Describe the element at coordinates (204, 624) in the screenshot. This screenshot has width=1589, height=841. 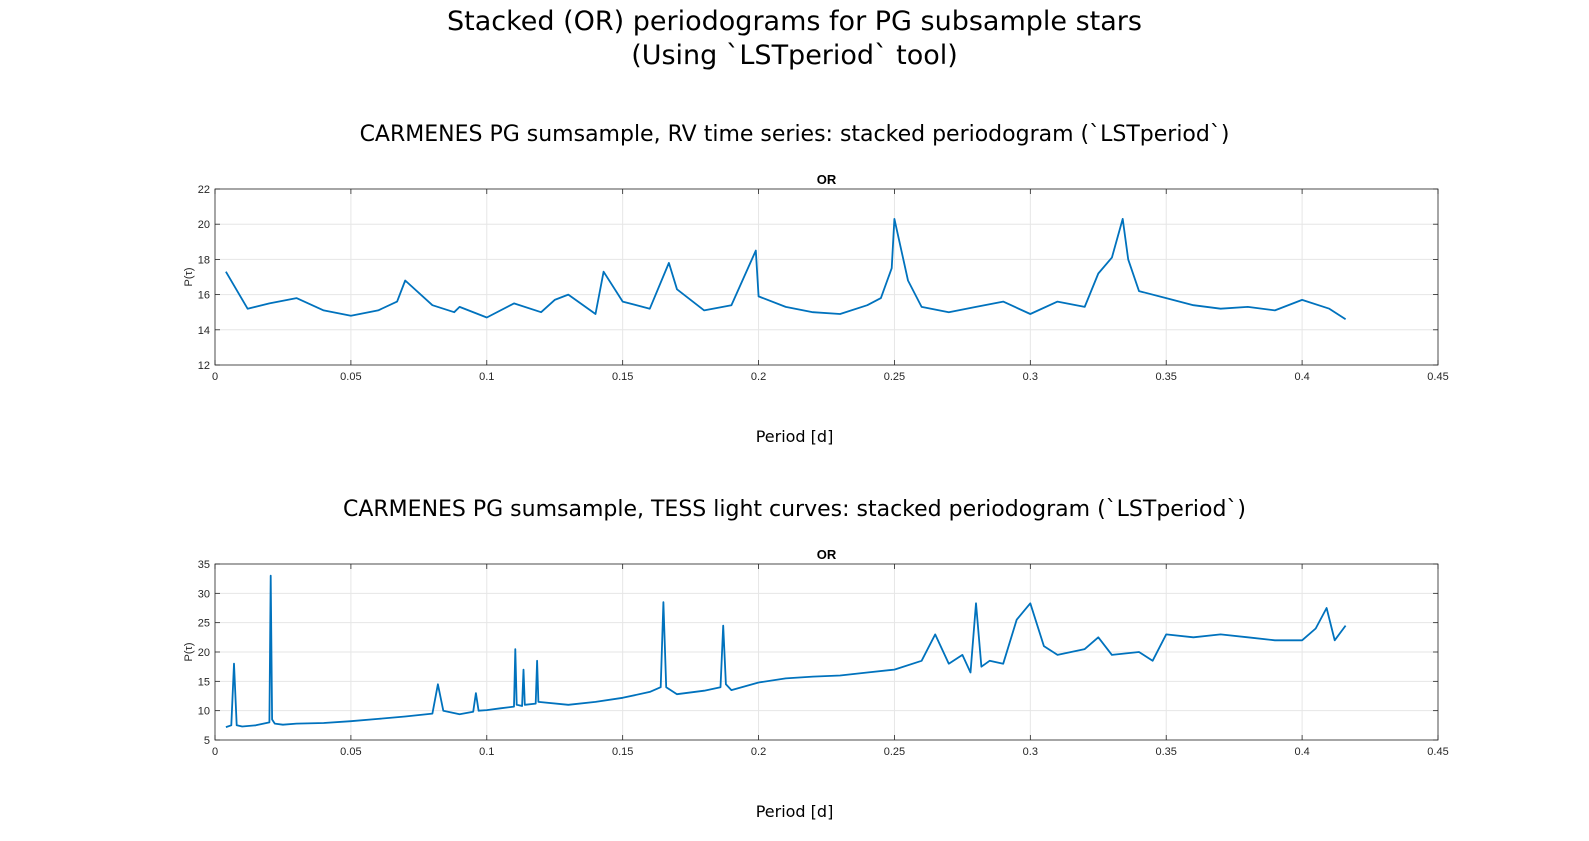
I see `y-tick-label: 25` at that location.